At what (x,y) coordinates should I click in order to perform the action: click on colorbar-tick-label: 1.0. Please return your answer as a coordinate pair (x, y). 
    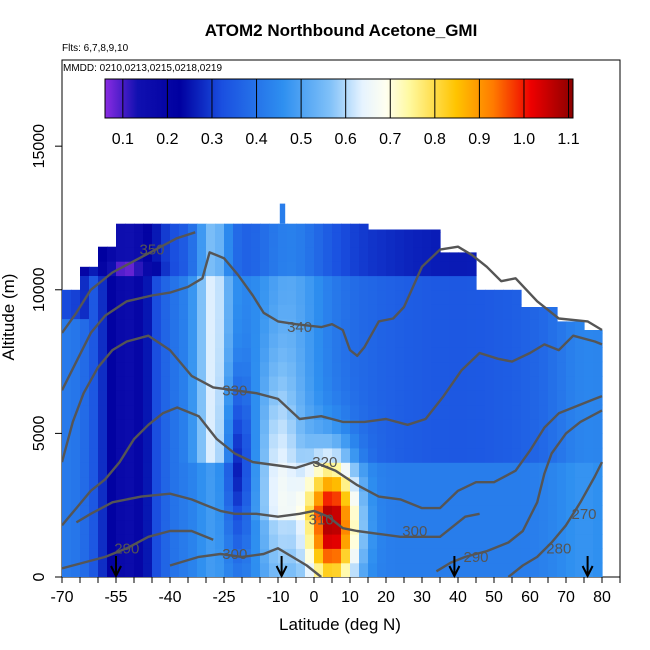
    Looking at the image, I should click on (524, 139).